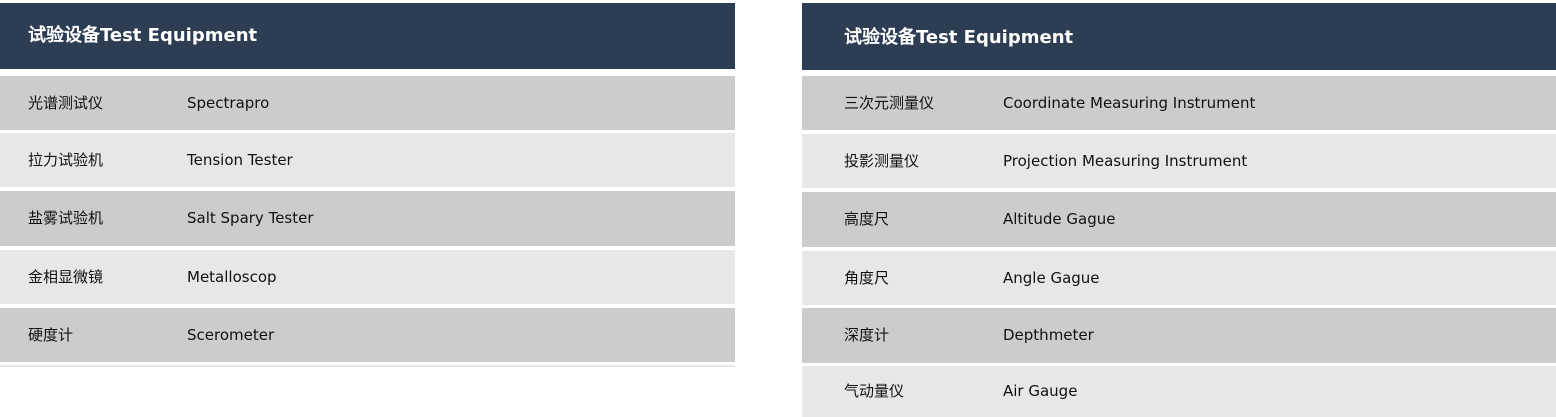 The image size is (1556, 417). What do you see at coordinates (1040, 391) in the screenshot?
I see `row-en: Air Gauge` at bounding box center [1040, 391].